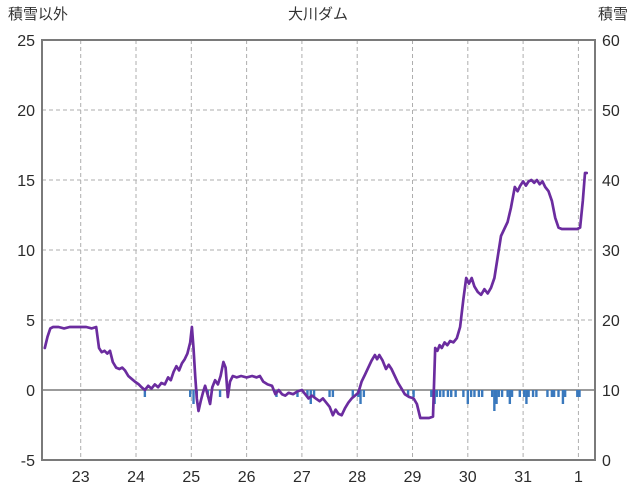 The width and height of the screenshot is (636, 501). Describe the element at coordinates (38, 14) in the screenshot. I see `left-axis-title: 積雪以外` at that location.